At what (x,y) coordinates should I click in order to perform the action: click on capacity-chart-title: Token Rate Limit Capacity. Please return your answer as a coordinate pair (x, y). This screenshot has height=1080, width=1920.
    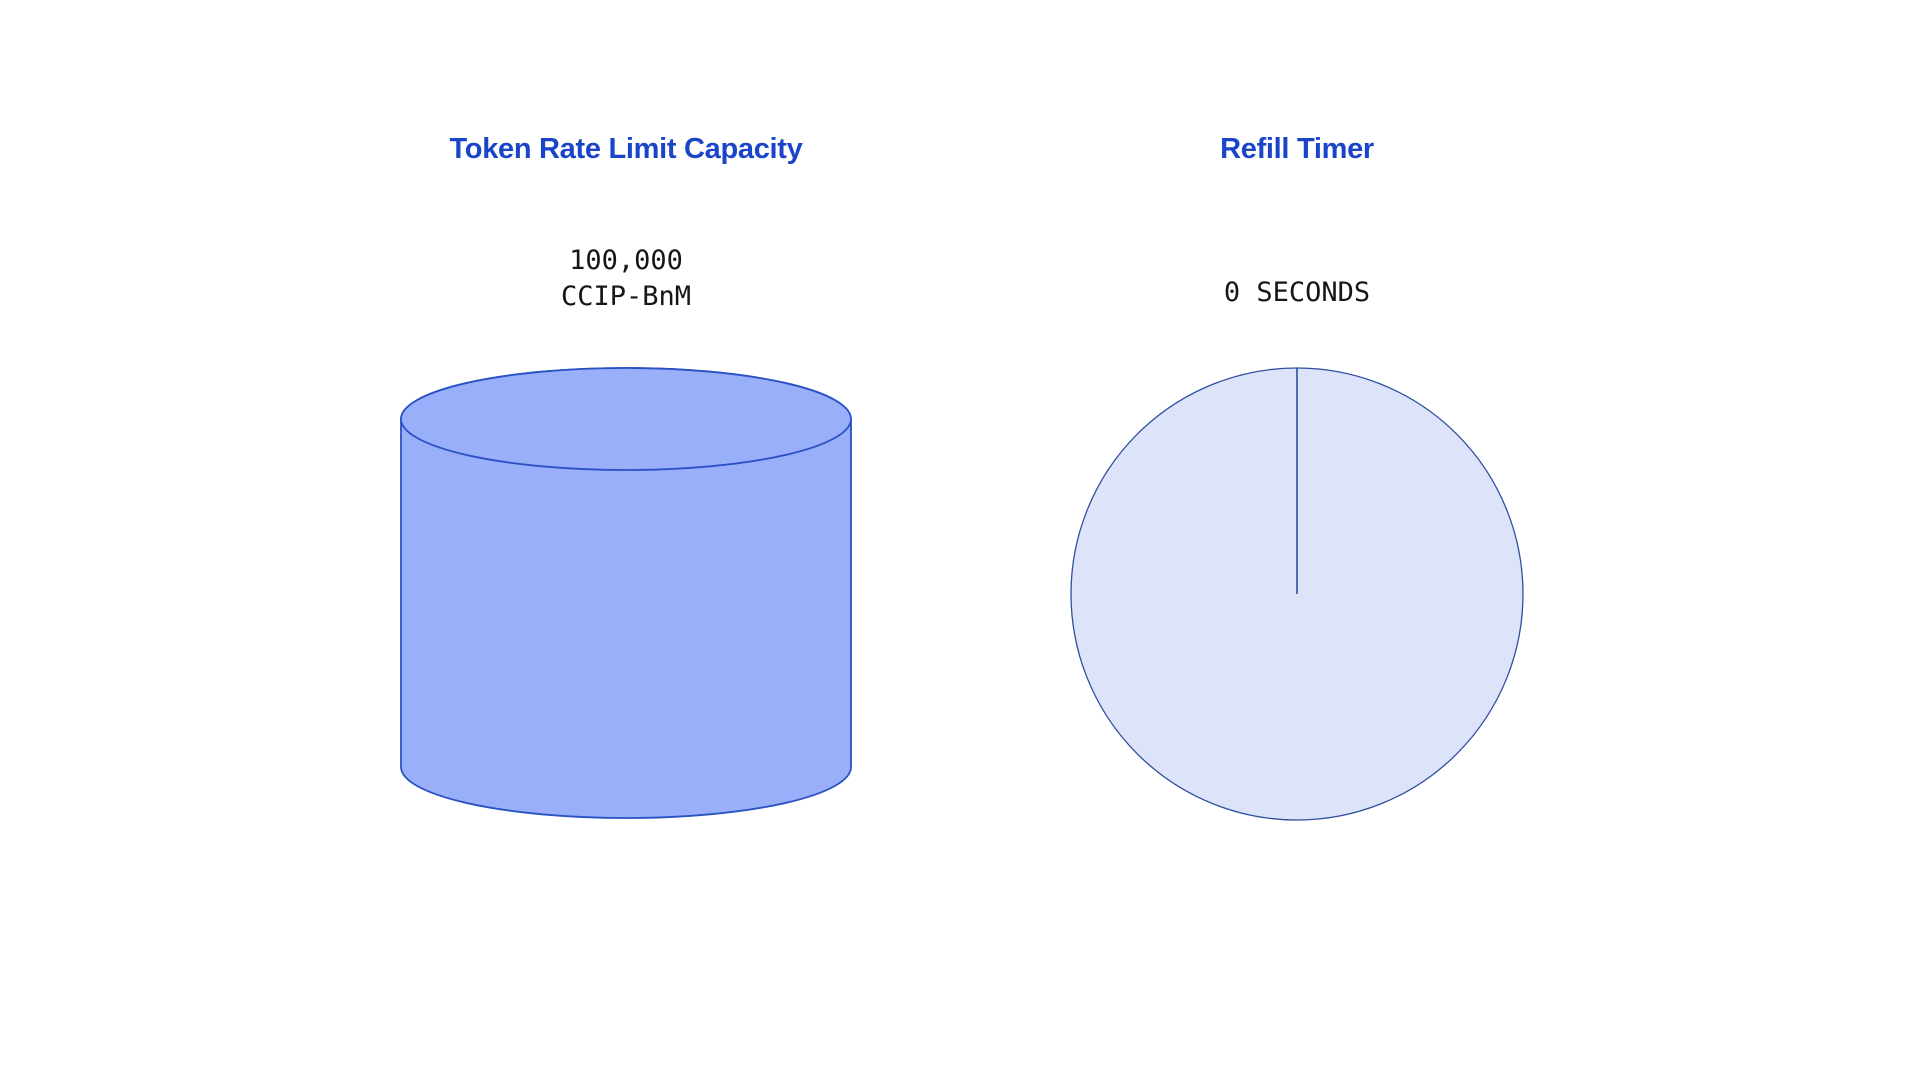
    Looking at the image, I should click on (626, 149).